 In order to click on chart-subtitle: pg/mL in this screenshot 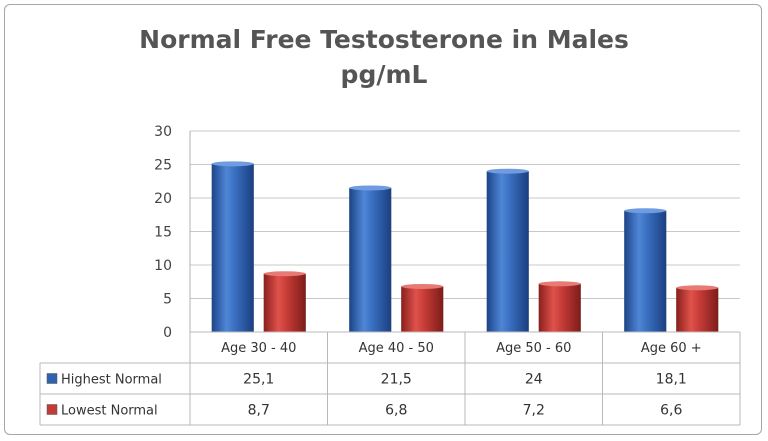, I will do `click(384, 74)`.